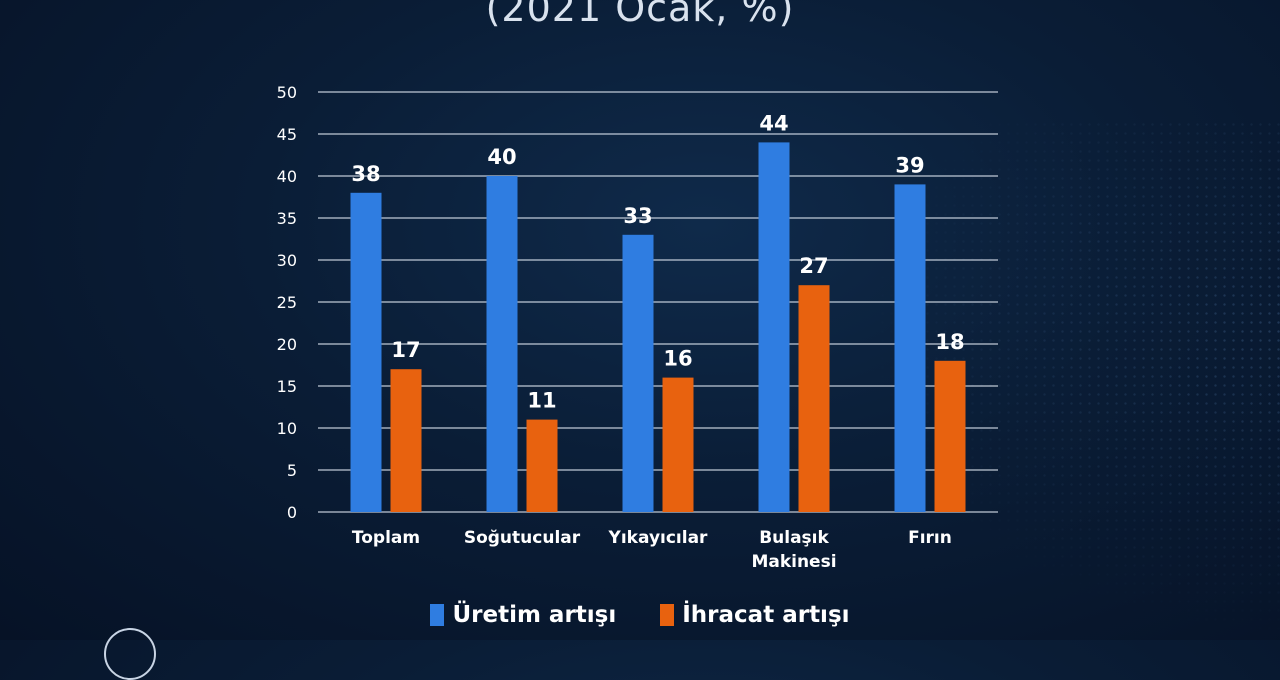  What do you see at coordinates (287, 134) in the screenshot?
I see `y-tick-label: 45` at bounding box center [287, 134].